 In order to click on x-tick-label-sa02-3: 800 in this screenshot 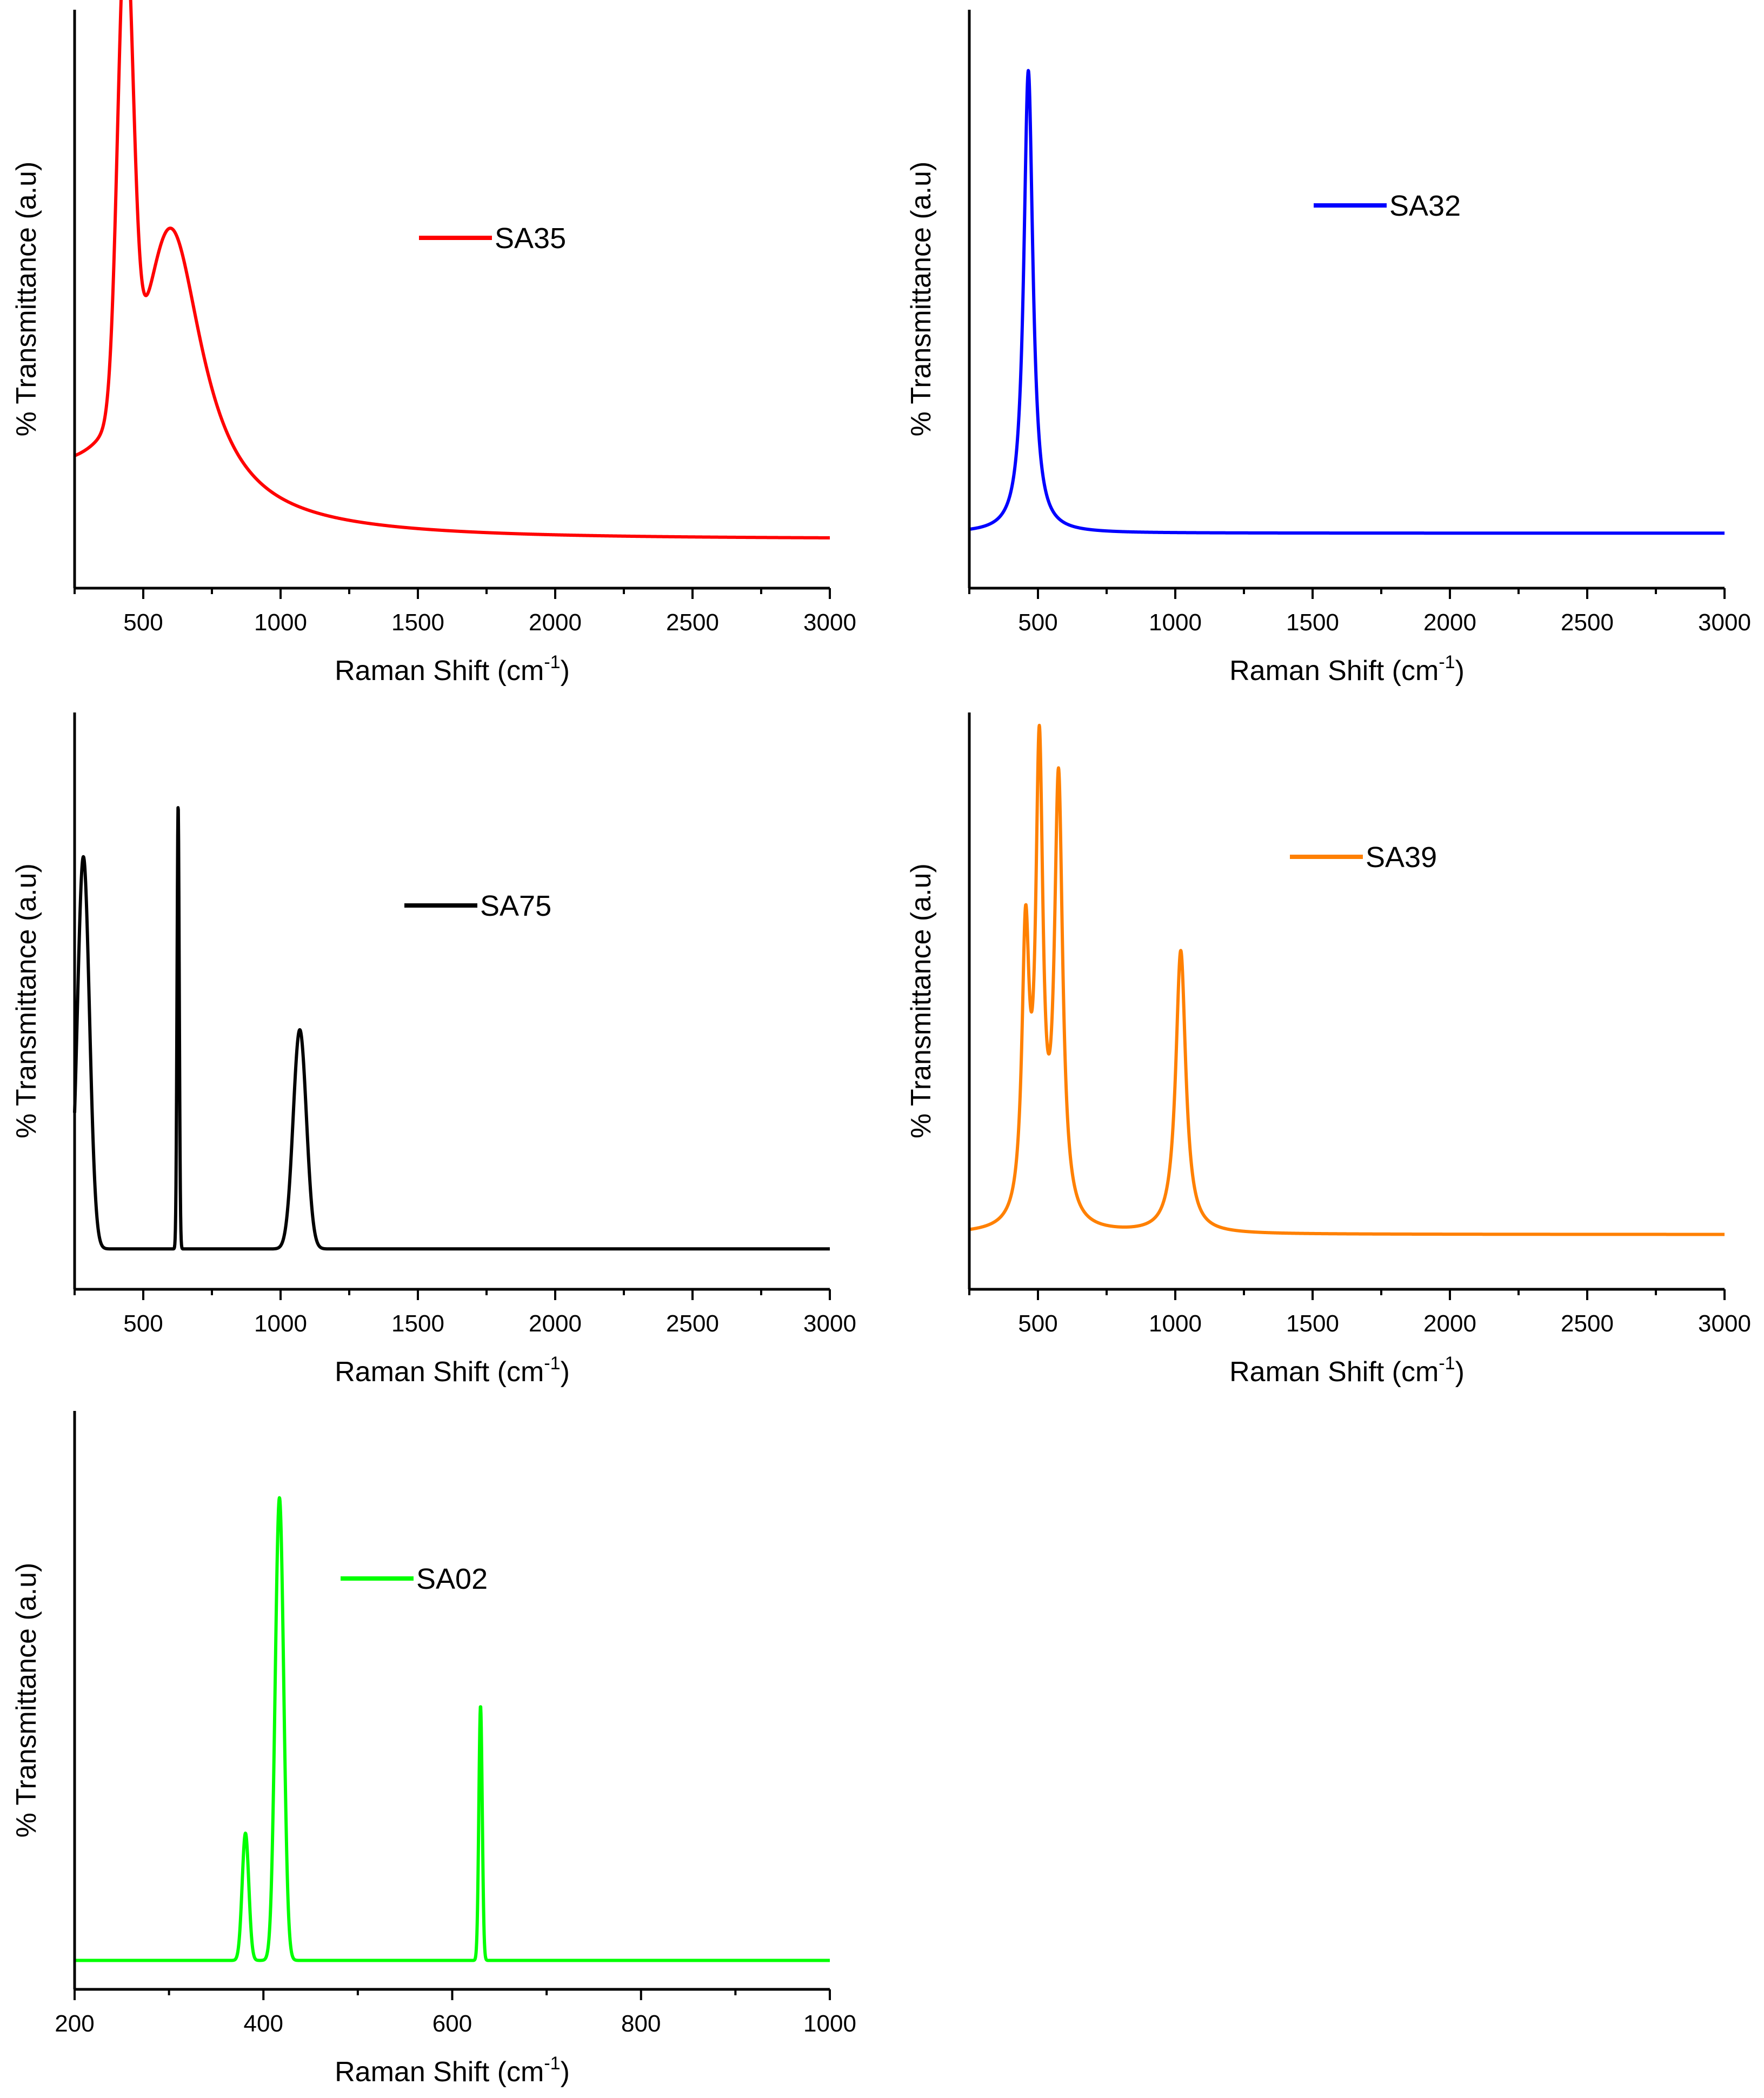, I will do `click(641, 2023)`.